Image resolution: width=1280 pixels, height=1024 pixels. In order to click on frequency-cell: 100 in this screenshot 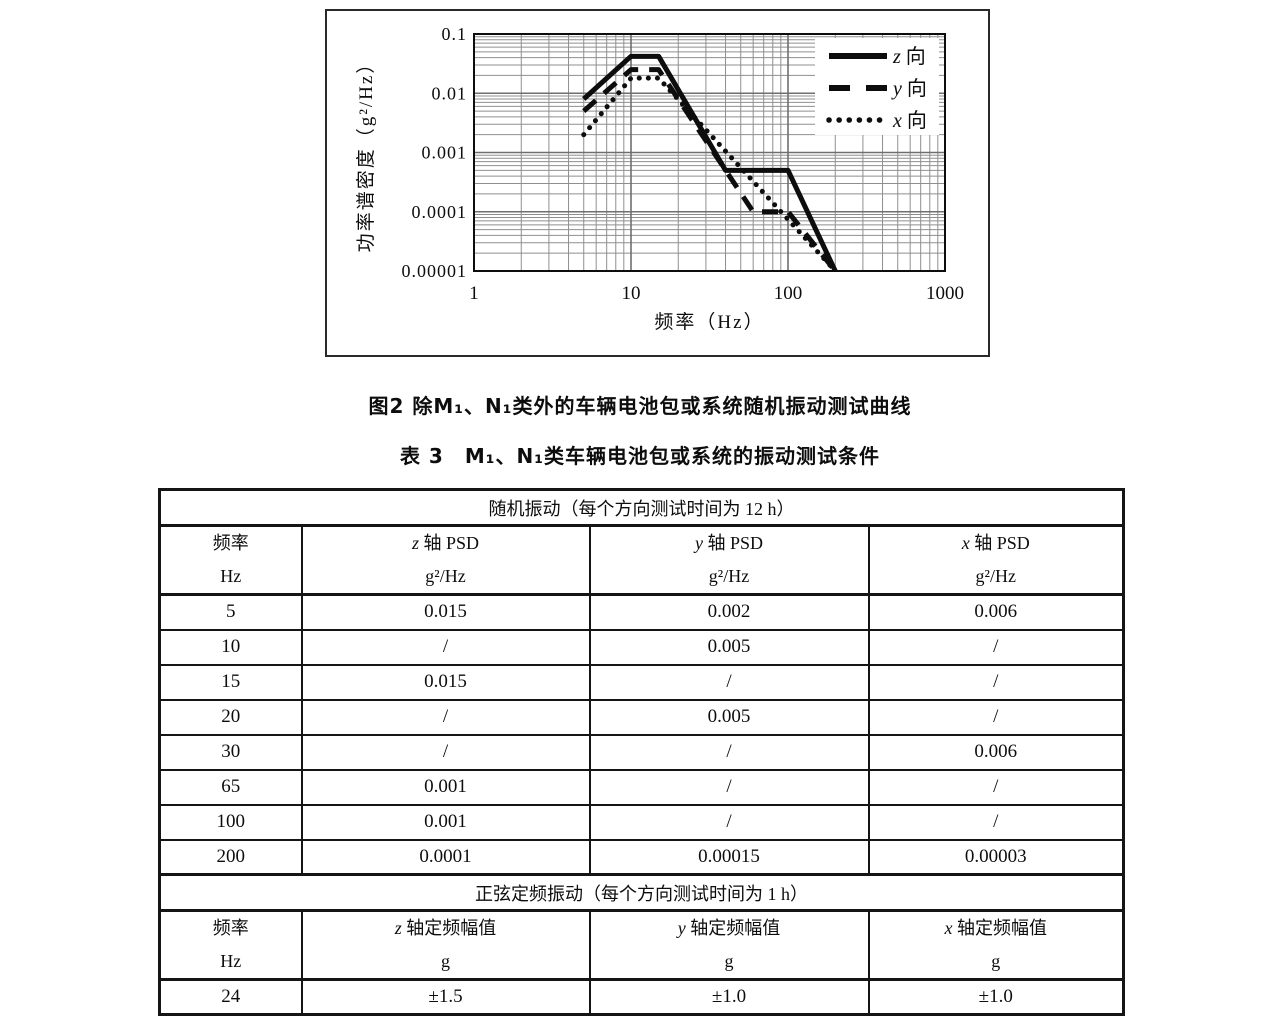, I will do `click(230, 822)`.